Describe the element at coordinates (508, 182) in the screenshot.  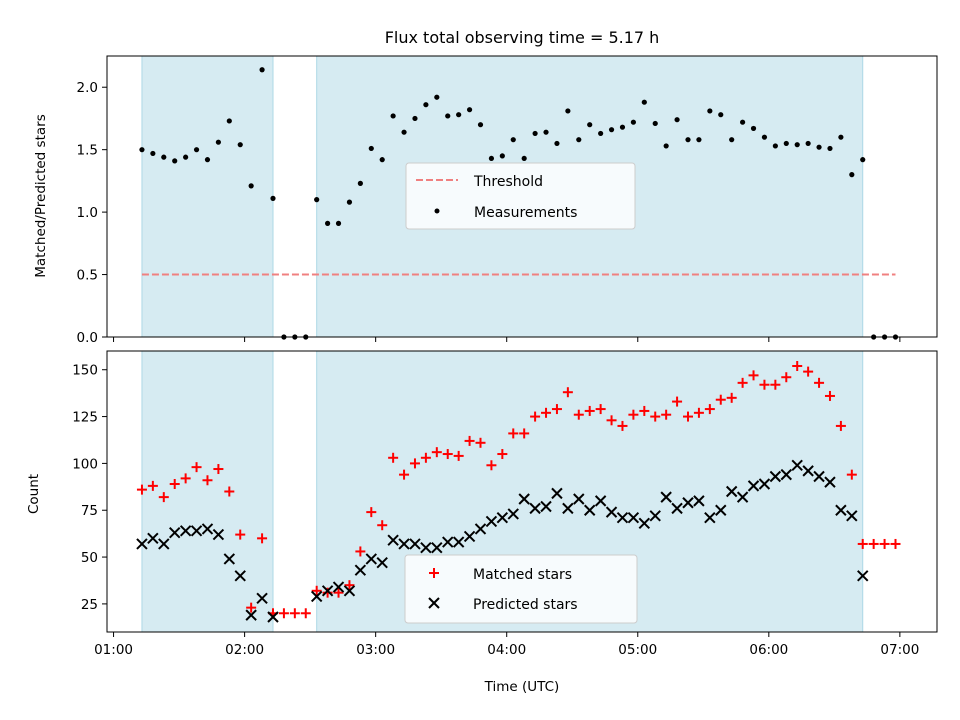
I see `legend-threshold-label: Threshold` at that location.